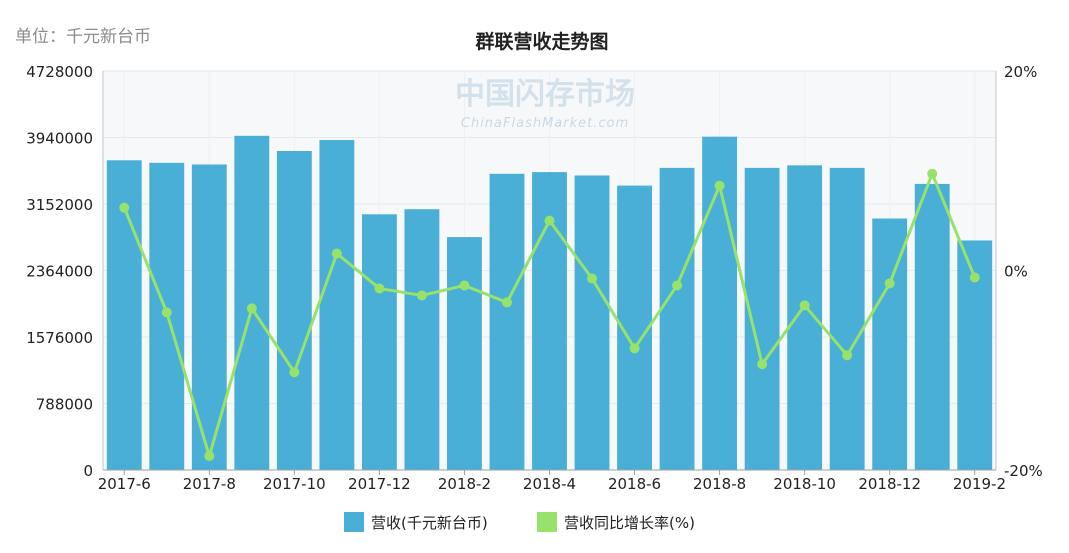 The width and height of the screenshot is (1069, 553). Describe the element at coordinates (379, 484) in the screenshot. I see `x-tick-label-3: 2017-12` at that location.